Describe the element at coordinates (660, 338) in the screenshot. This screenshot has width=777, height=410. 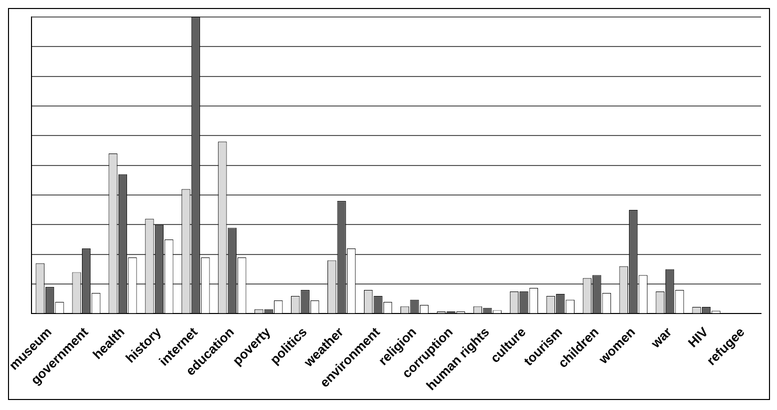
I see `x-tick-label: war` at that location.